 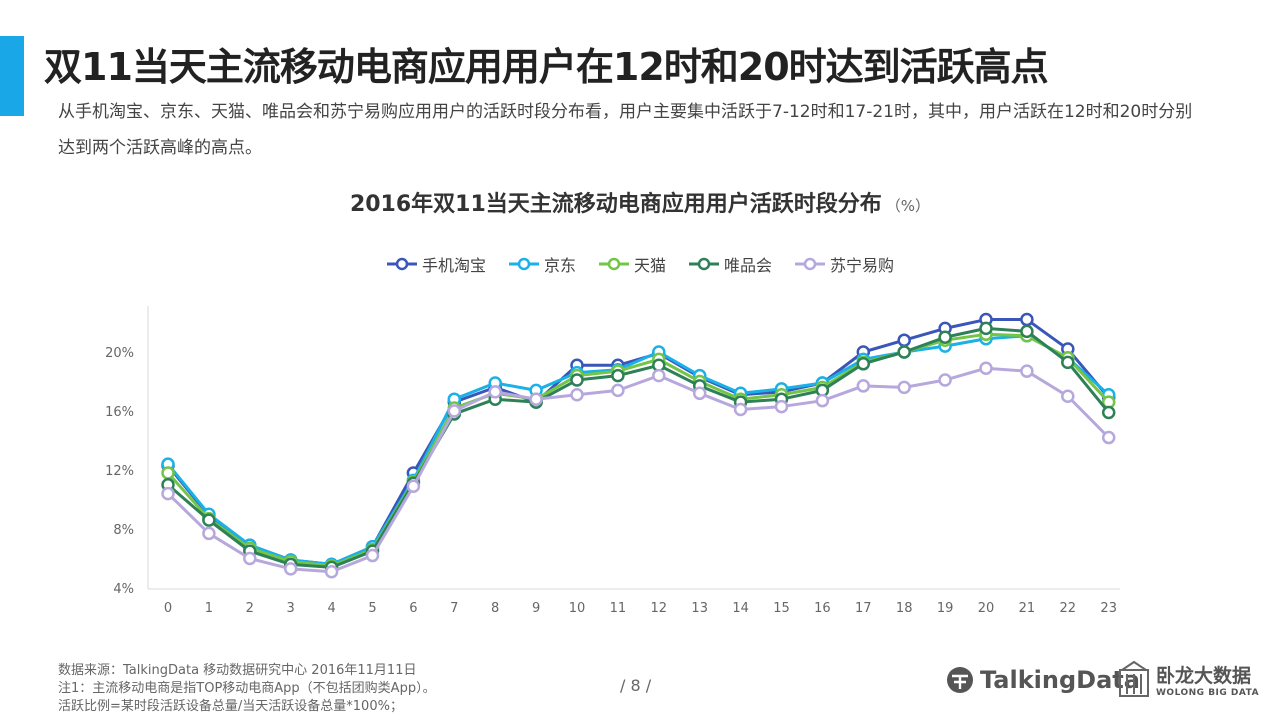 I want to click on wolong-building-icon, so click(x=1134, y=678).